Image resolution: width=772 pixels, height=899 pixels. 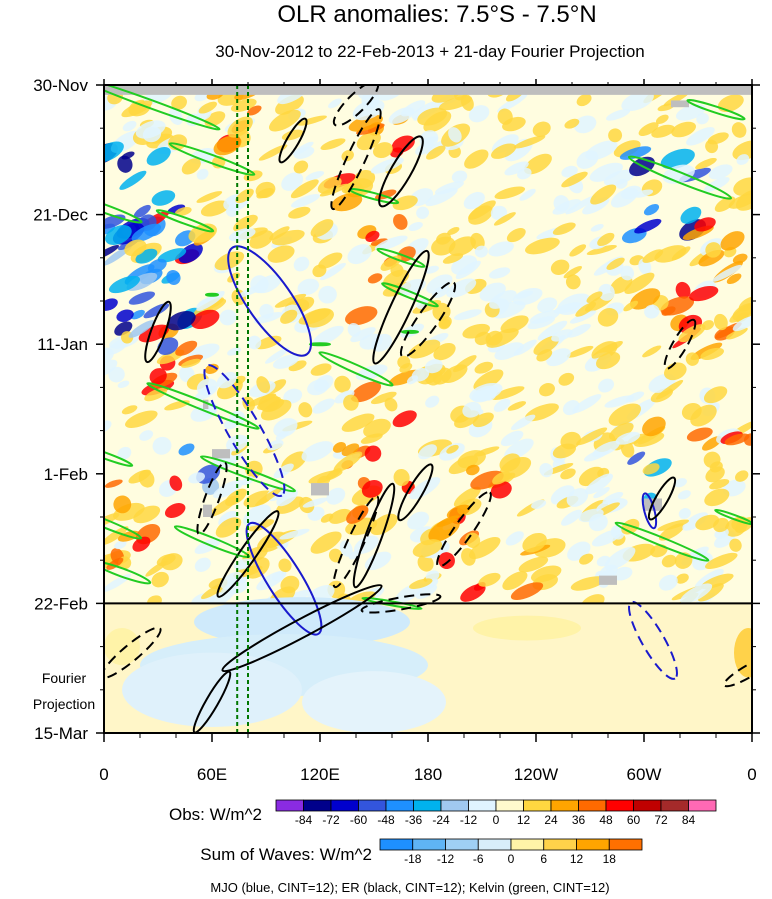 What do you see at coordinates (103, 774) in the screenshot?
I see `x-tick-label: 0` at bounding box center [103, 774].